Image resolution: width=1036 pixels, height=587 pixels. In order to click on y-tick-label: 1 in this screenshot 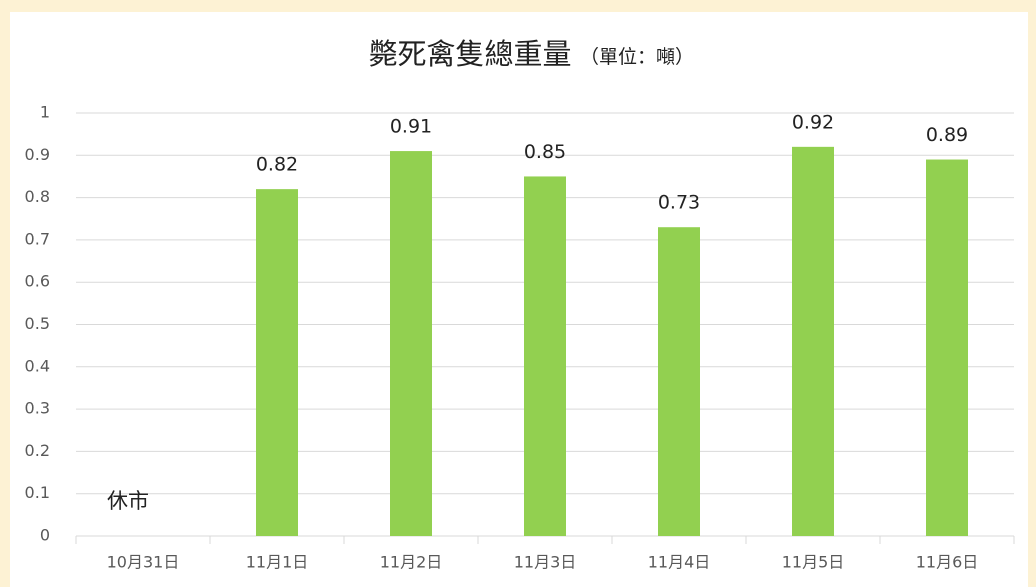, I will do `click(45, 112)`.